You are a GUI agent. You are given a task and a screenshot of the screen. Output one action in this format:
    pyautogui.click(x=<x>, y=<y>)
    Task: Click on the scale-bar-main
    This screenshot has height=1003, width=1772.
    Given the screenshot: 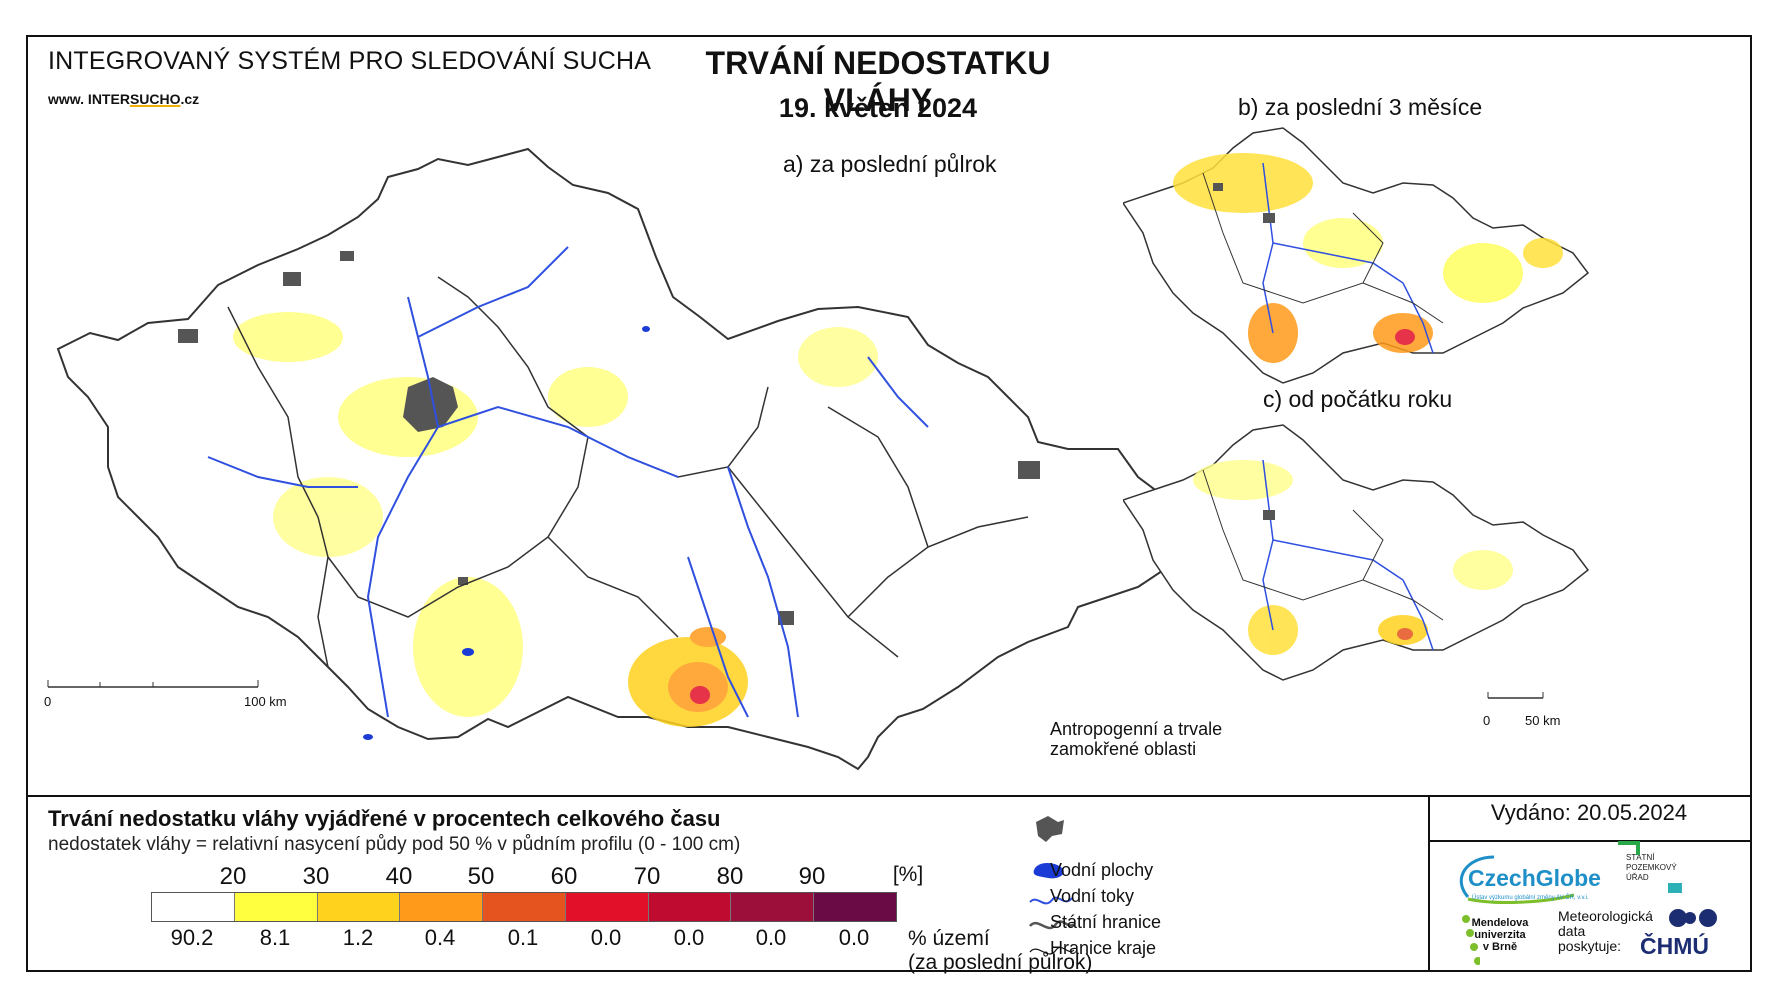 What is the action you would take?
    pyautogui.click(x=153, y=684)
    